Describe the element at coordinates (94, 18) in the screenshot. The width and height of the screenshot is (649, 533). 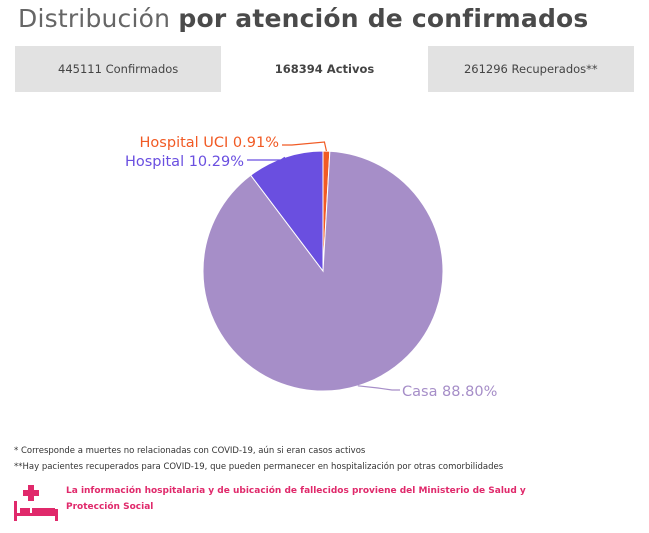
I see `title-light: Distribución` at that location.